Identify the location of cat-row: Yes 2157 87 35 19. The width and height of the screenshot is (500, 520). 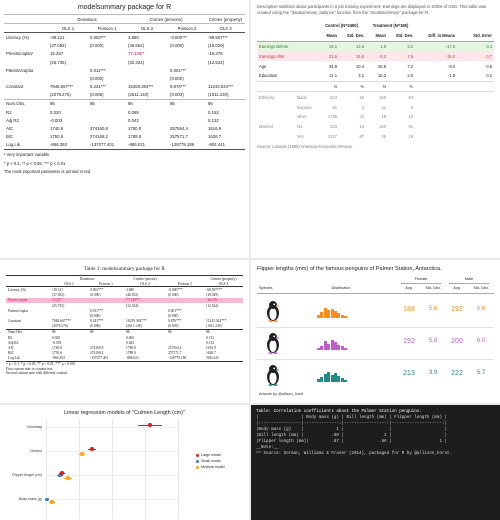
(375, 137).